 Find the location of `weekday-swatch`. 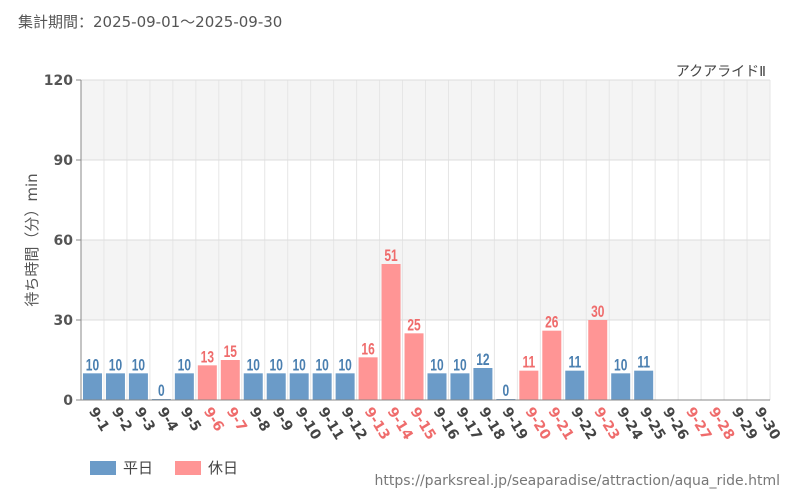

weekday-swatch is located at coordinates (103, 467).